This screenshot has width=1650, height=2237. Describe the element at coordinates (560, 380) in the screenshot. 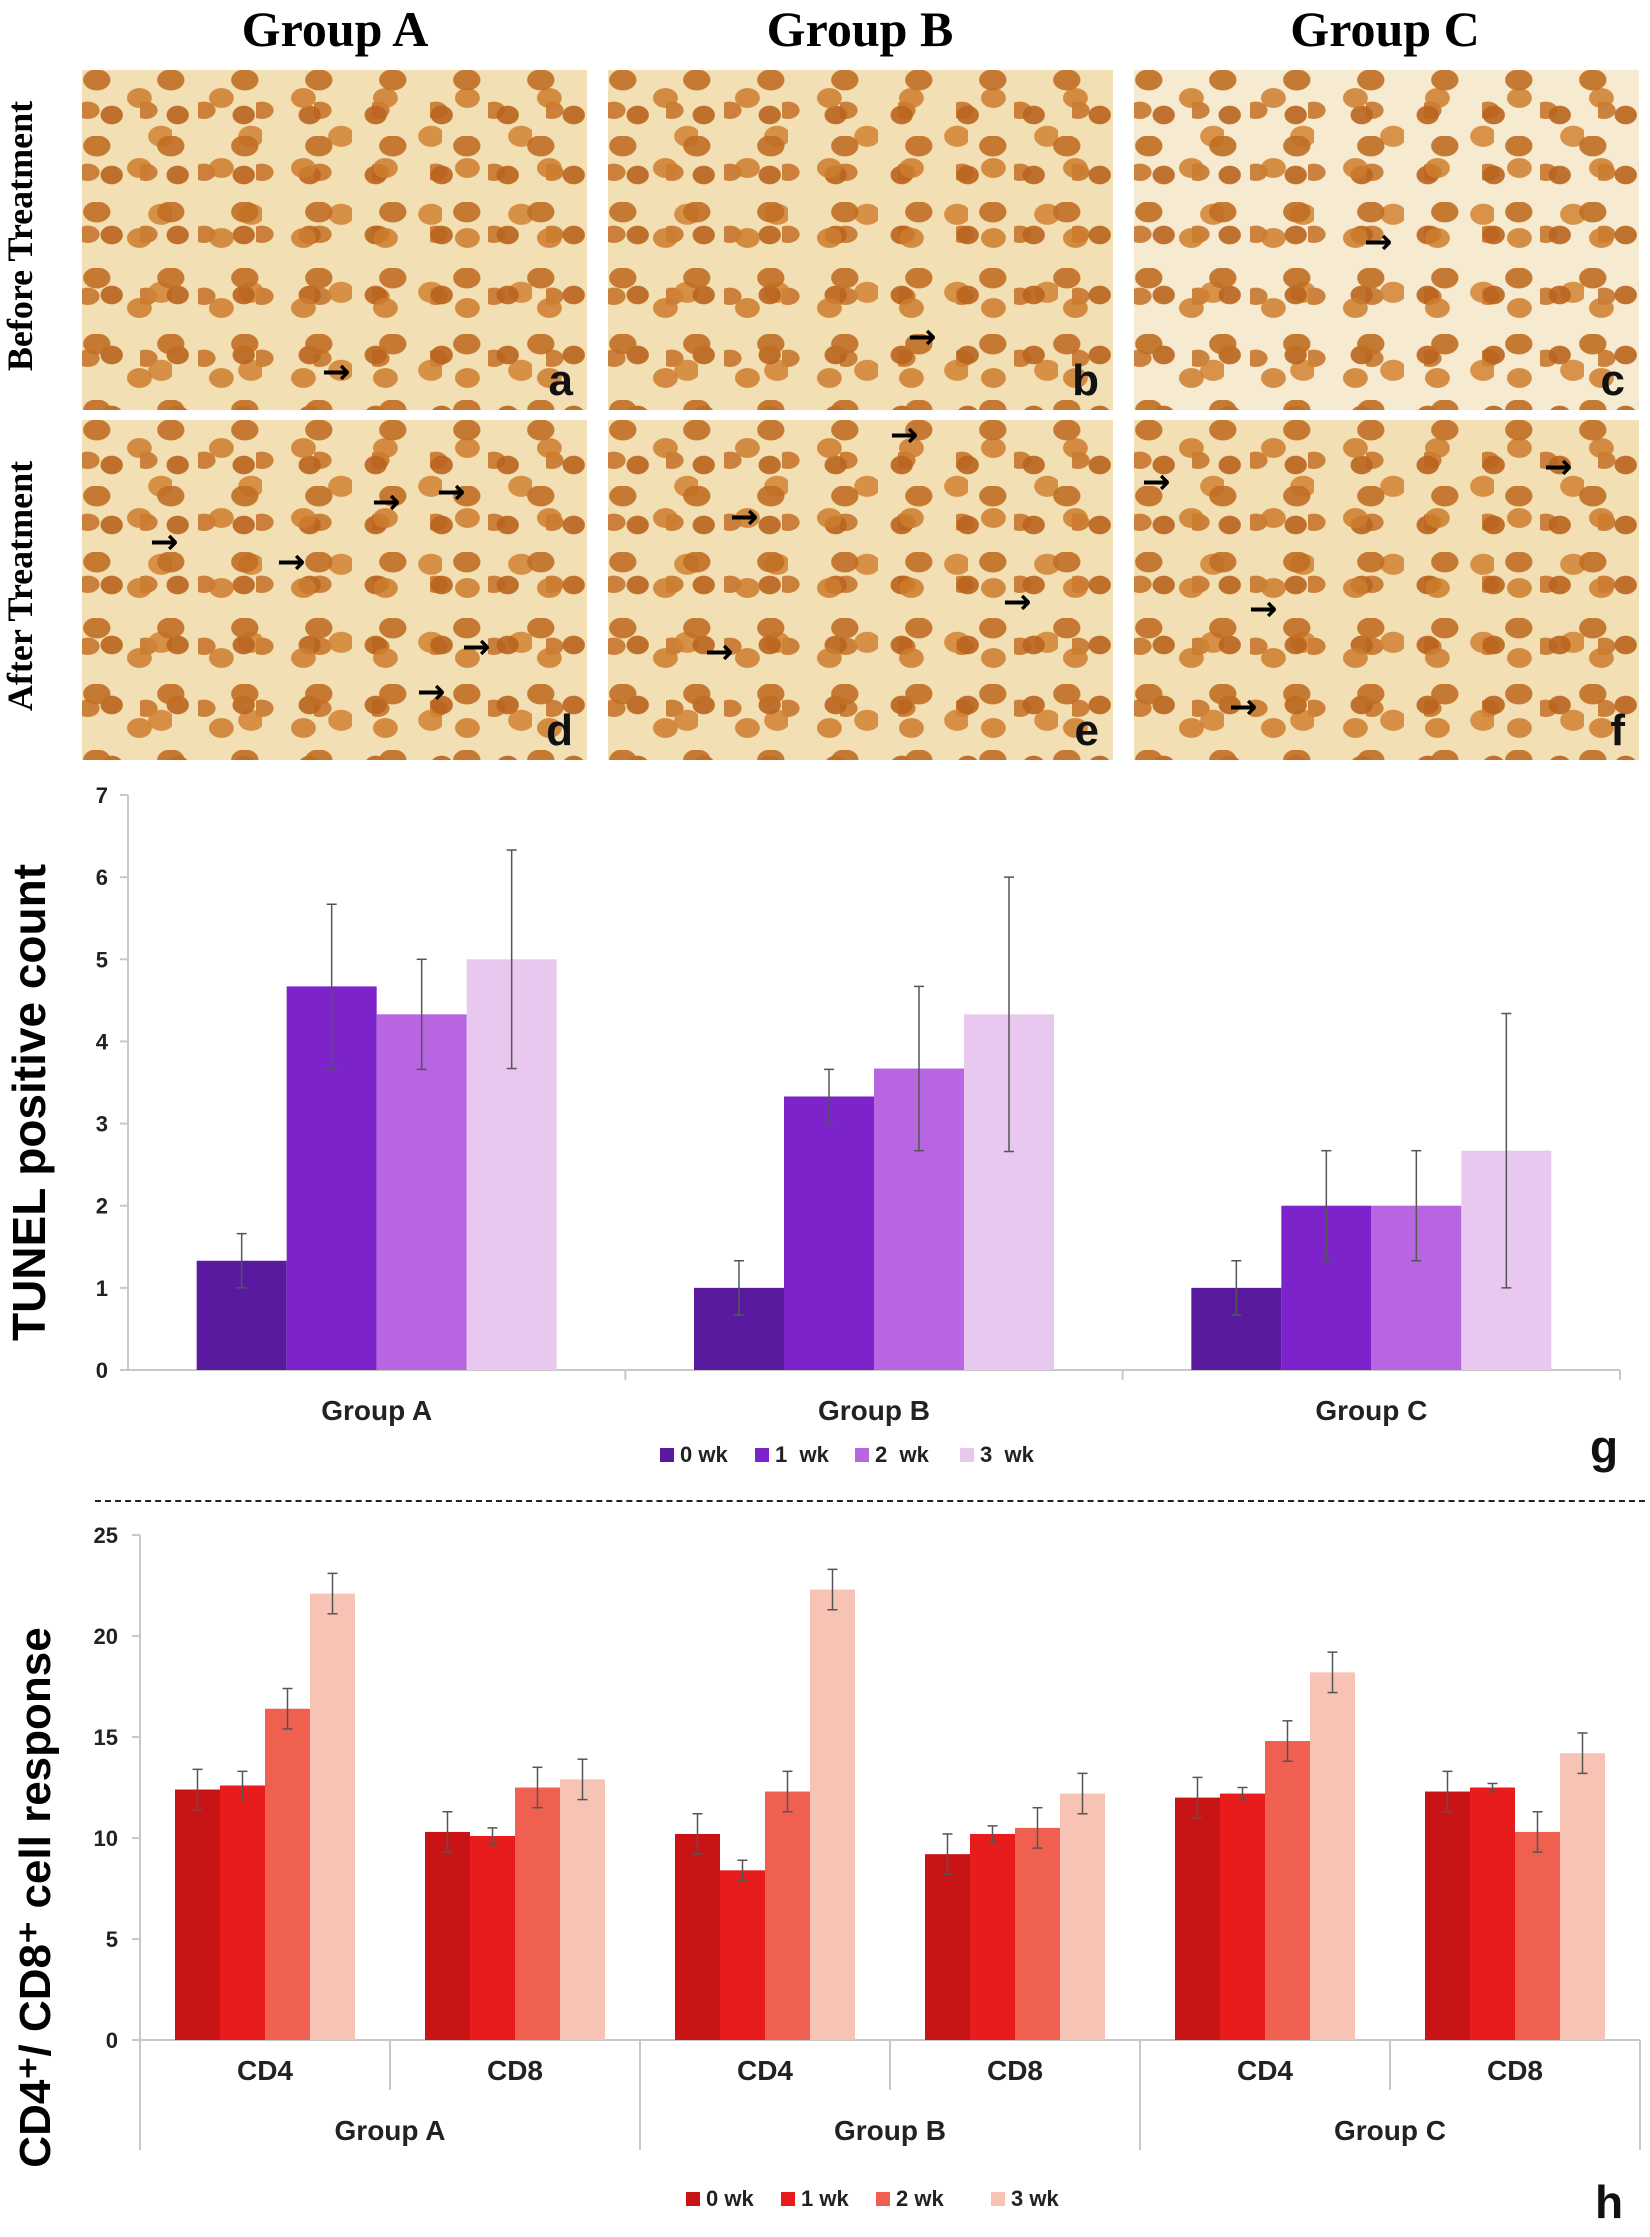

I see `panel-letter-a: a` at that location.